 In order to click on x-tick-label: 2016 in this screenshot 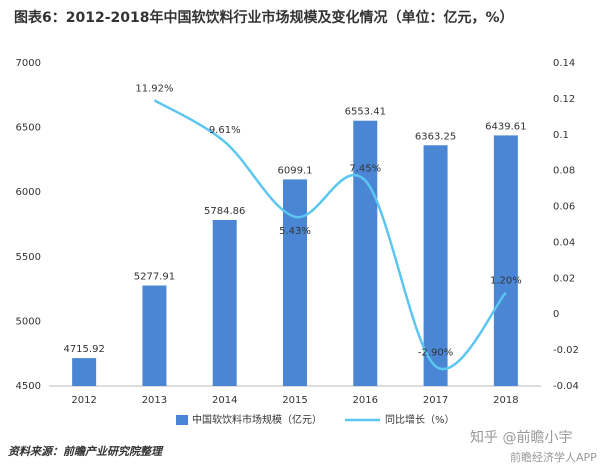, I will do `click(365, 400)`.